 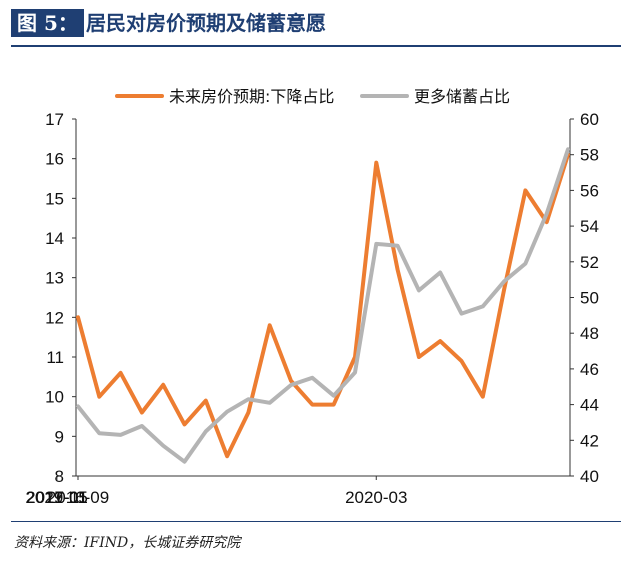 I want to click on right-tick-label: 60, so click(x=589, y=119).